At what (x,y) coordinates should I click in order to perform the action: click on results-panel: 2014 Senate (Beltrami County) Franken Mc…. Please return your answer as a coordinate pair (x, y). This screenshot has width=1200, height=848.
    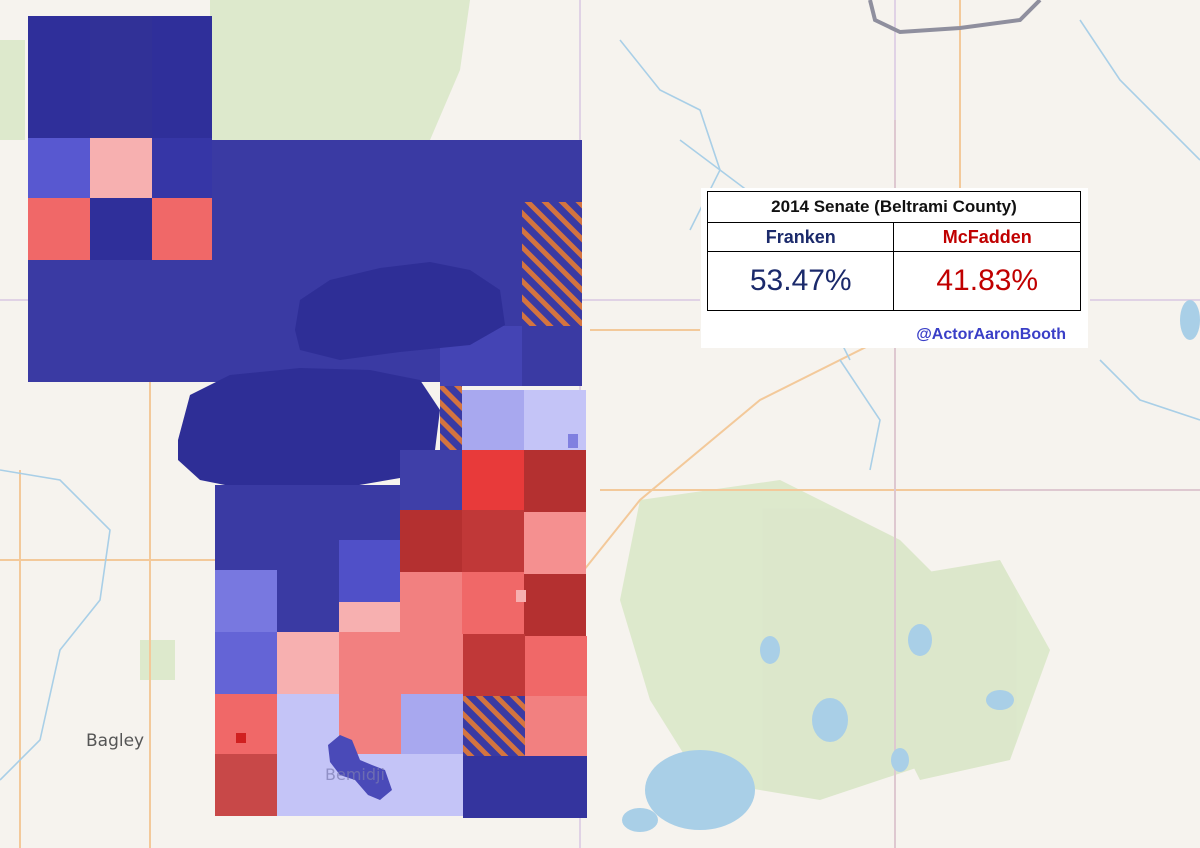
    Looking at the image, I should click on (894, 268).